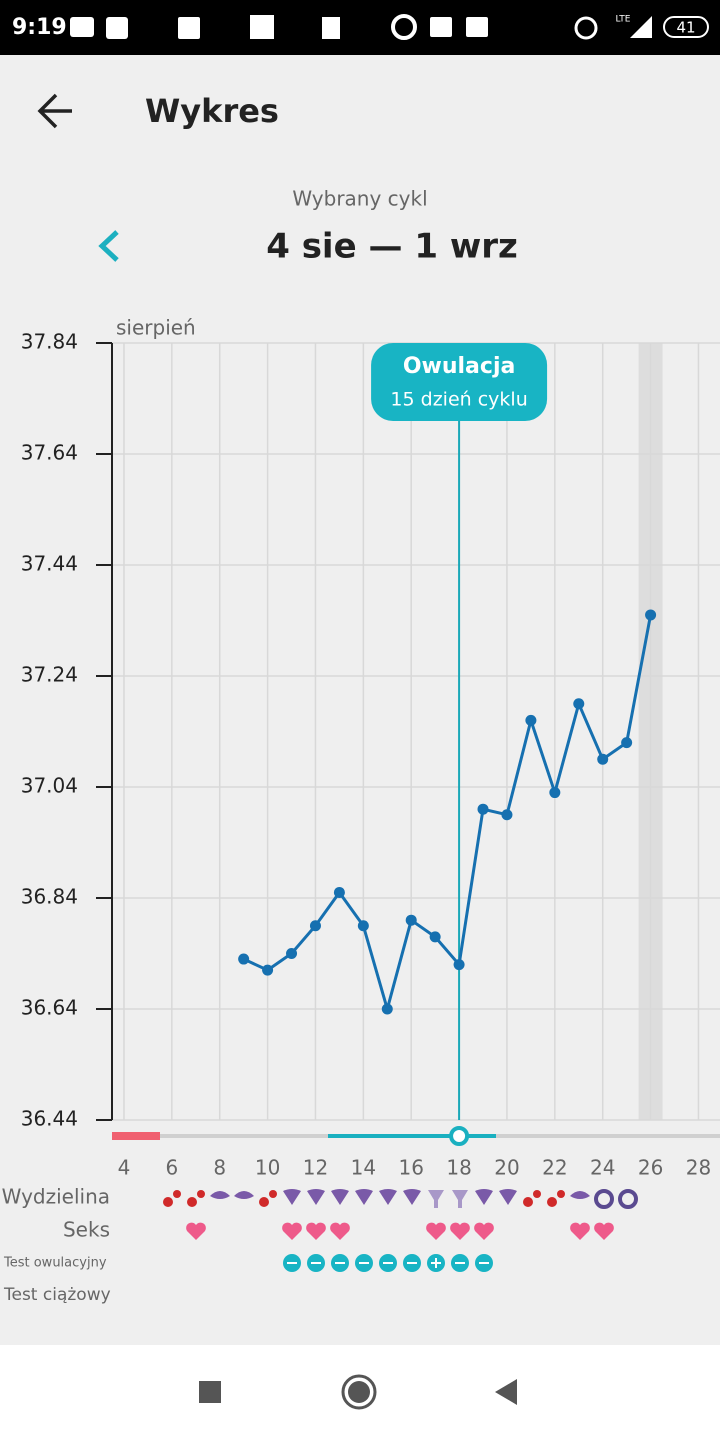 This screenshot has height=1440, width=720. I want to click on status-battery: 41, so click(685, 28).